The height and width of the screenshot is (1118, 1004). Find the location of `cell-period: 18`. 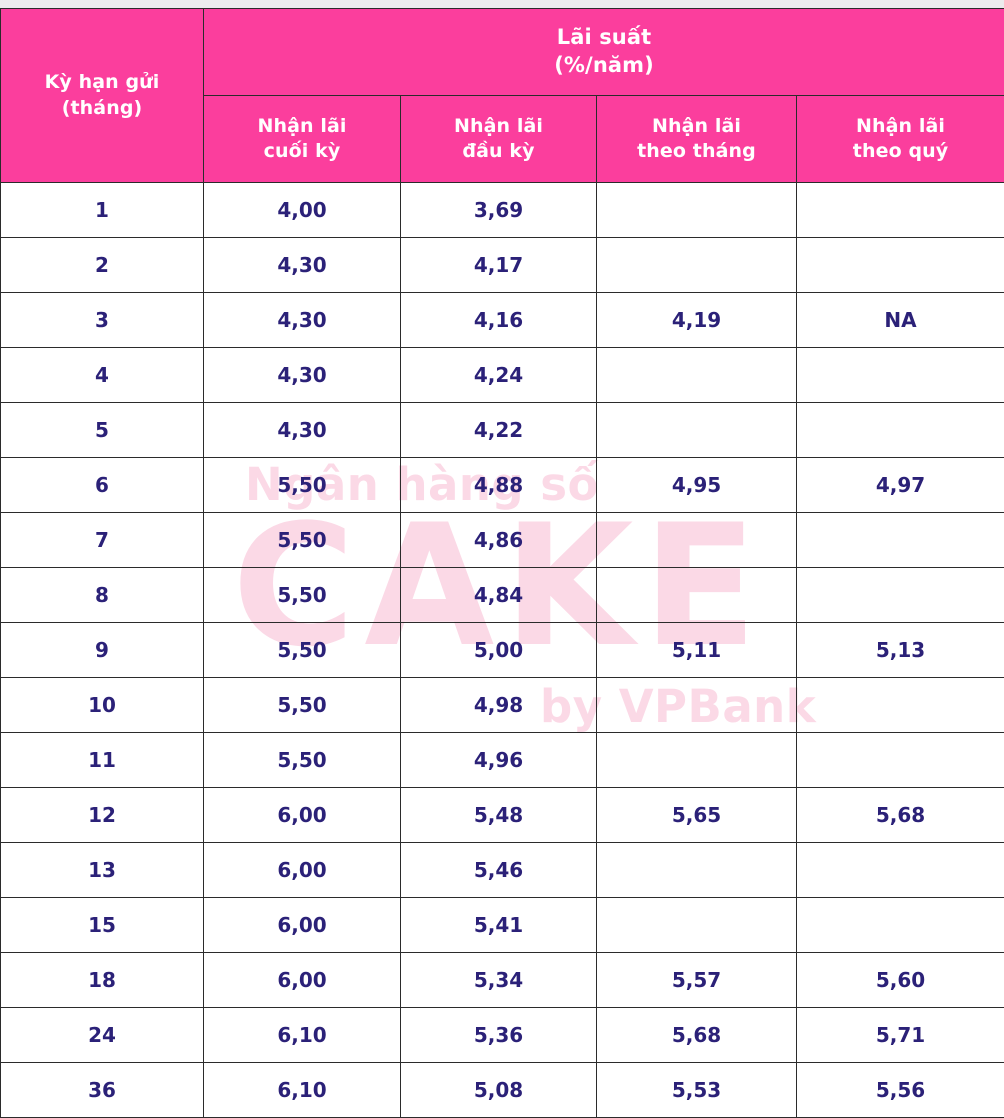

cell-period: 18 is located at coordinates (102, 980).